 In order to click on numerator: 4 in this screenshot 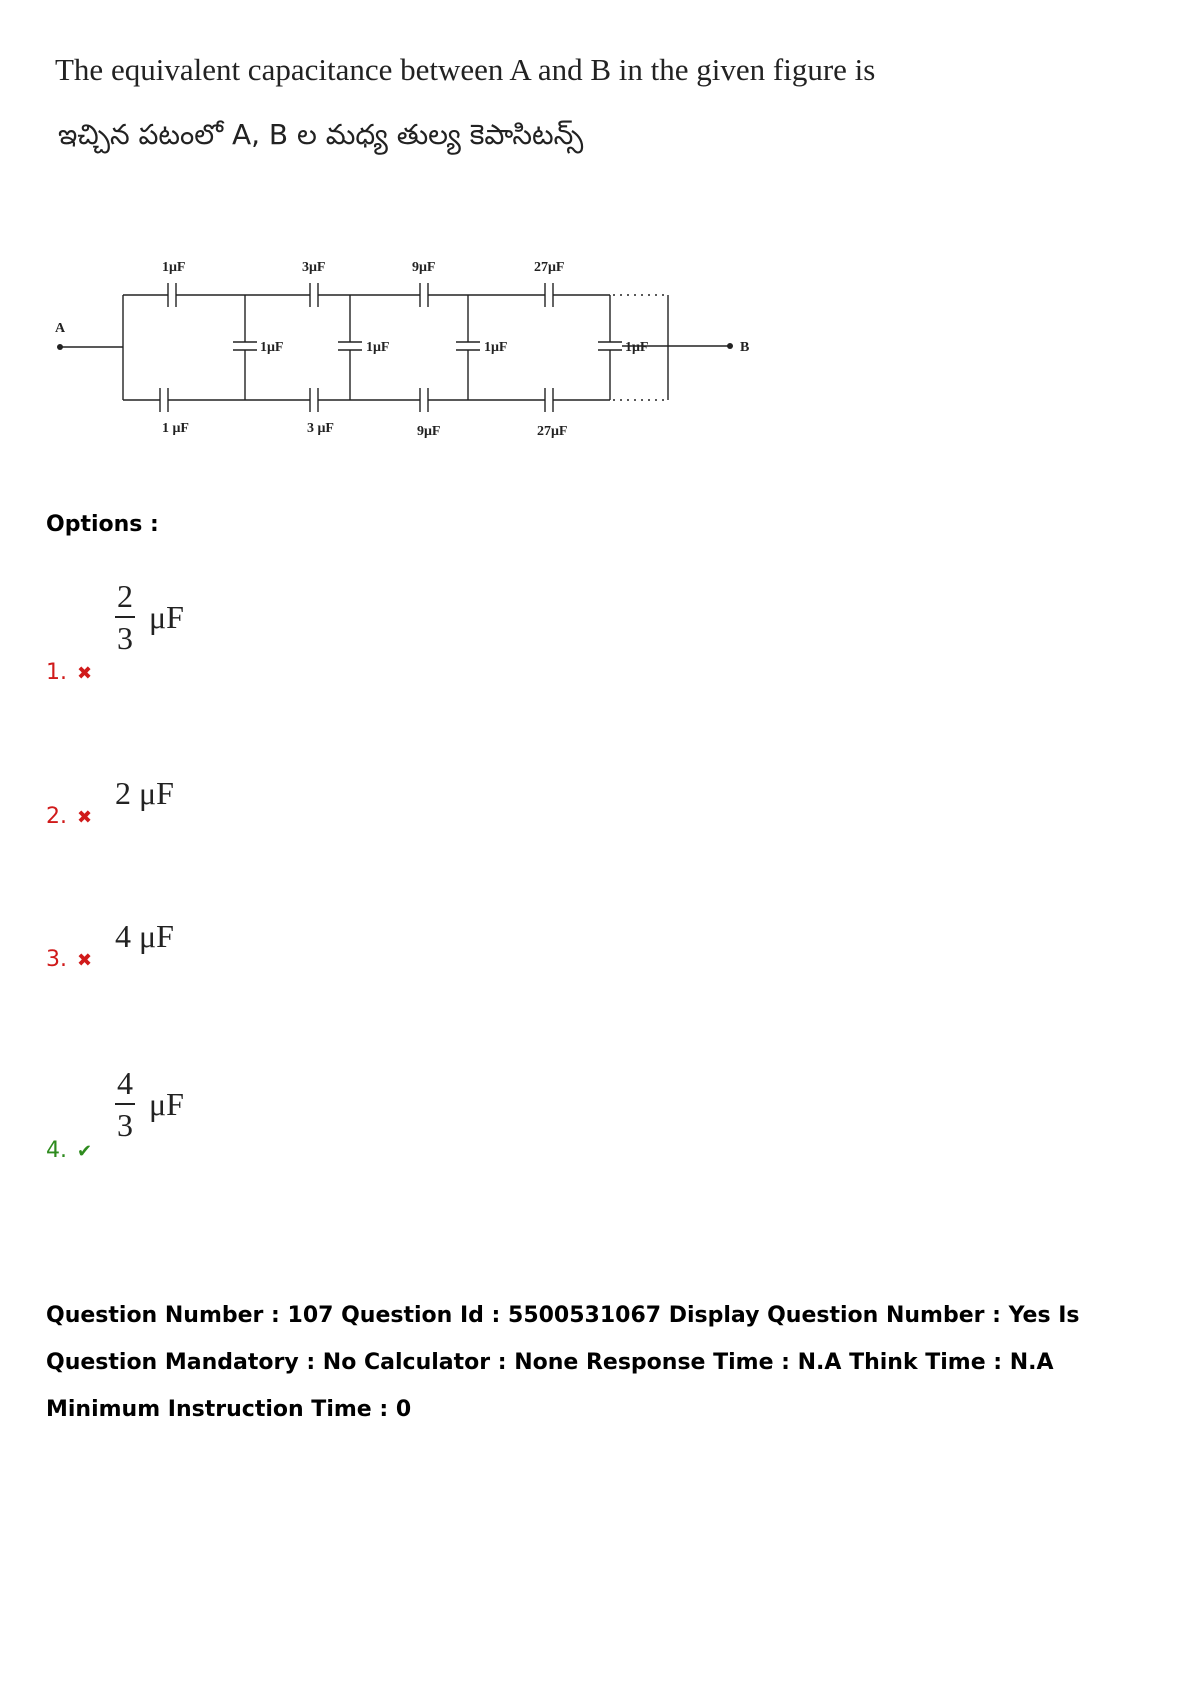, I will do `click(125, 1083)`.